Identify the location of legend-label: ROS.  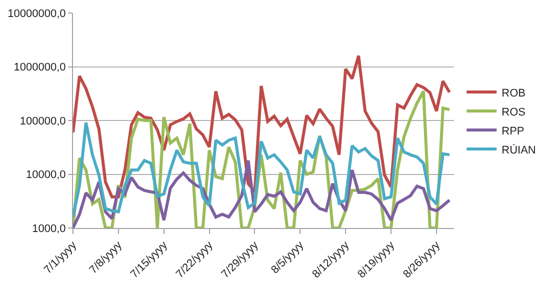
(514, 112).